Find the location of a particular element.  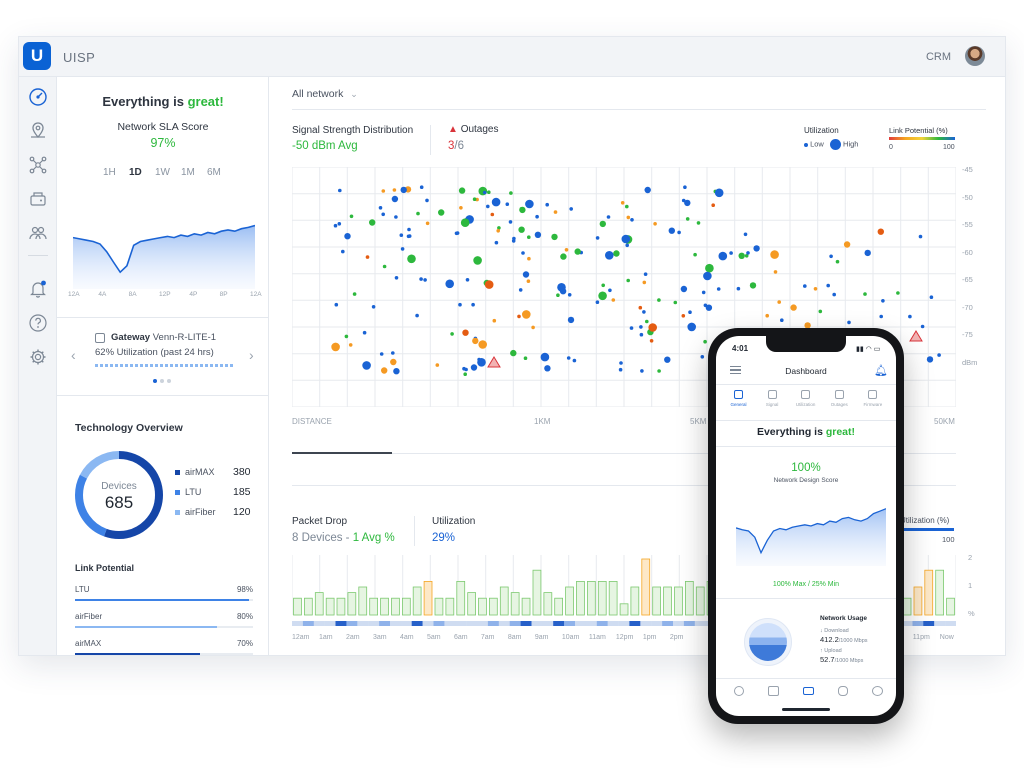

carousel-dot-active is located at coordinates (155, 381).